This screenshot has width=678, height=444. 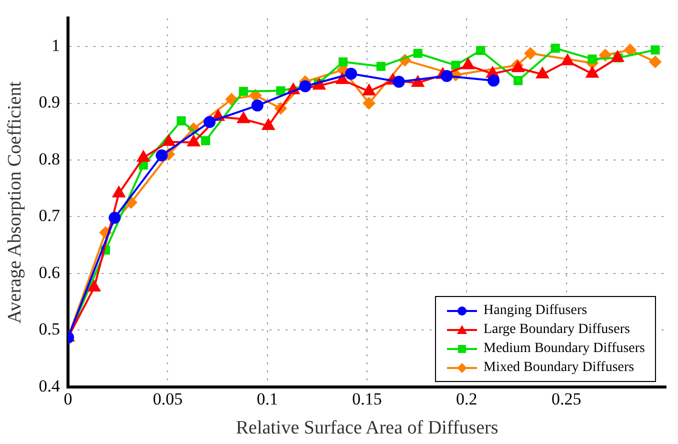 I want to click on x-tick-label: 0.15, so click(x=367, y=398).